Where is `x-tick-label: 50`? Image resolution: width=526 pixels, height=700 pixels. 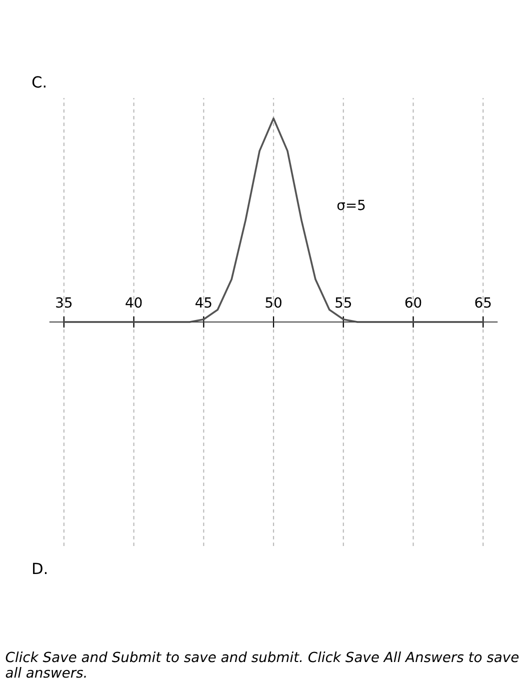
x-tick-label: 50 is located at coordinates (274, 302).